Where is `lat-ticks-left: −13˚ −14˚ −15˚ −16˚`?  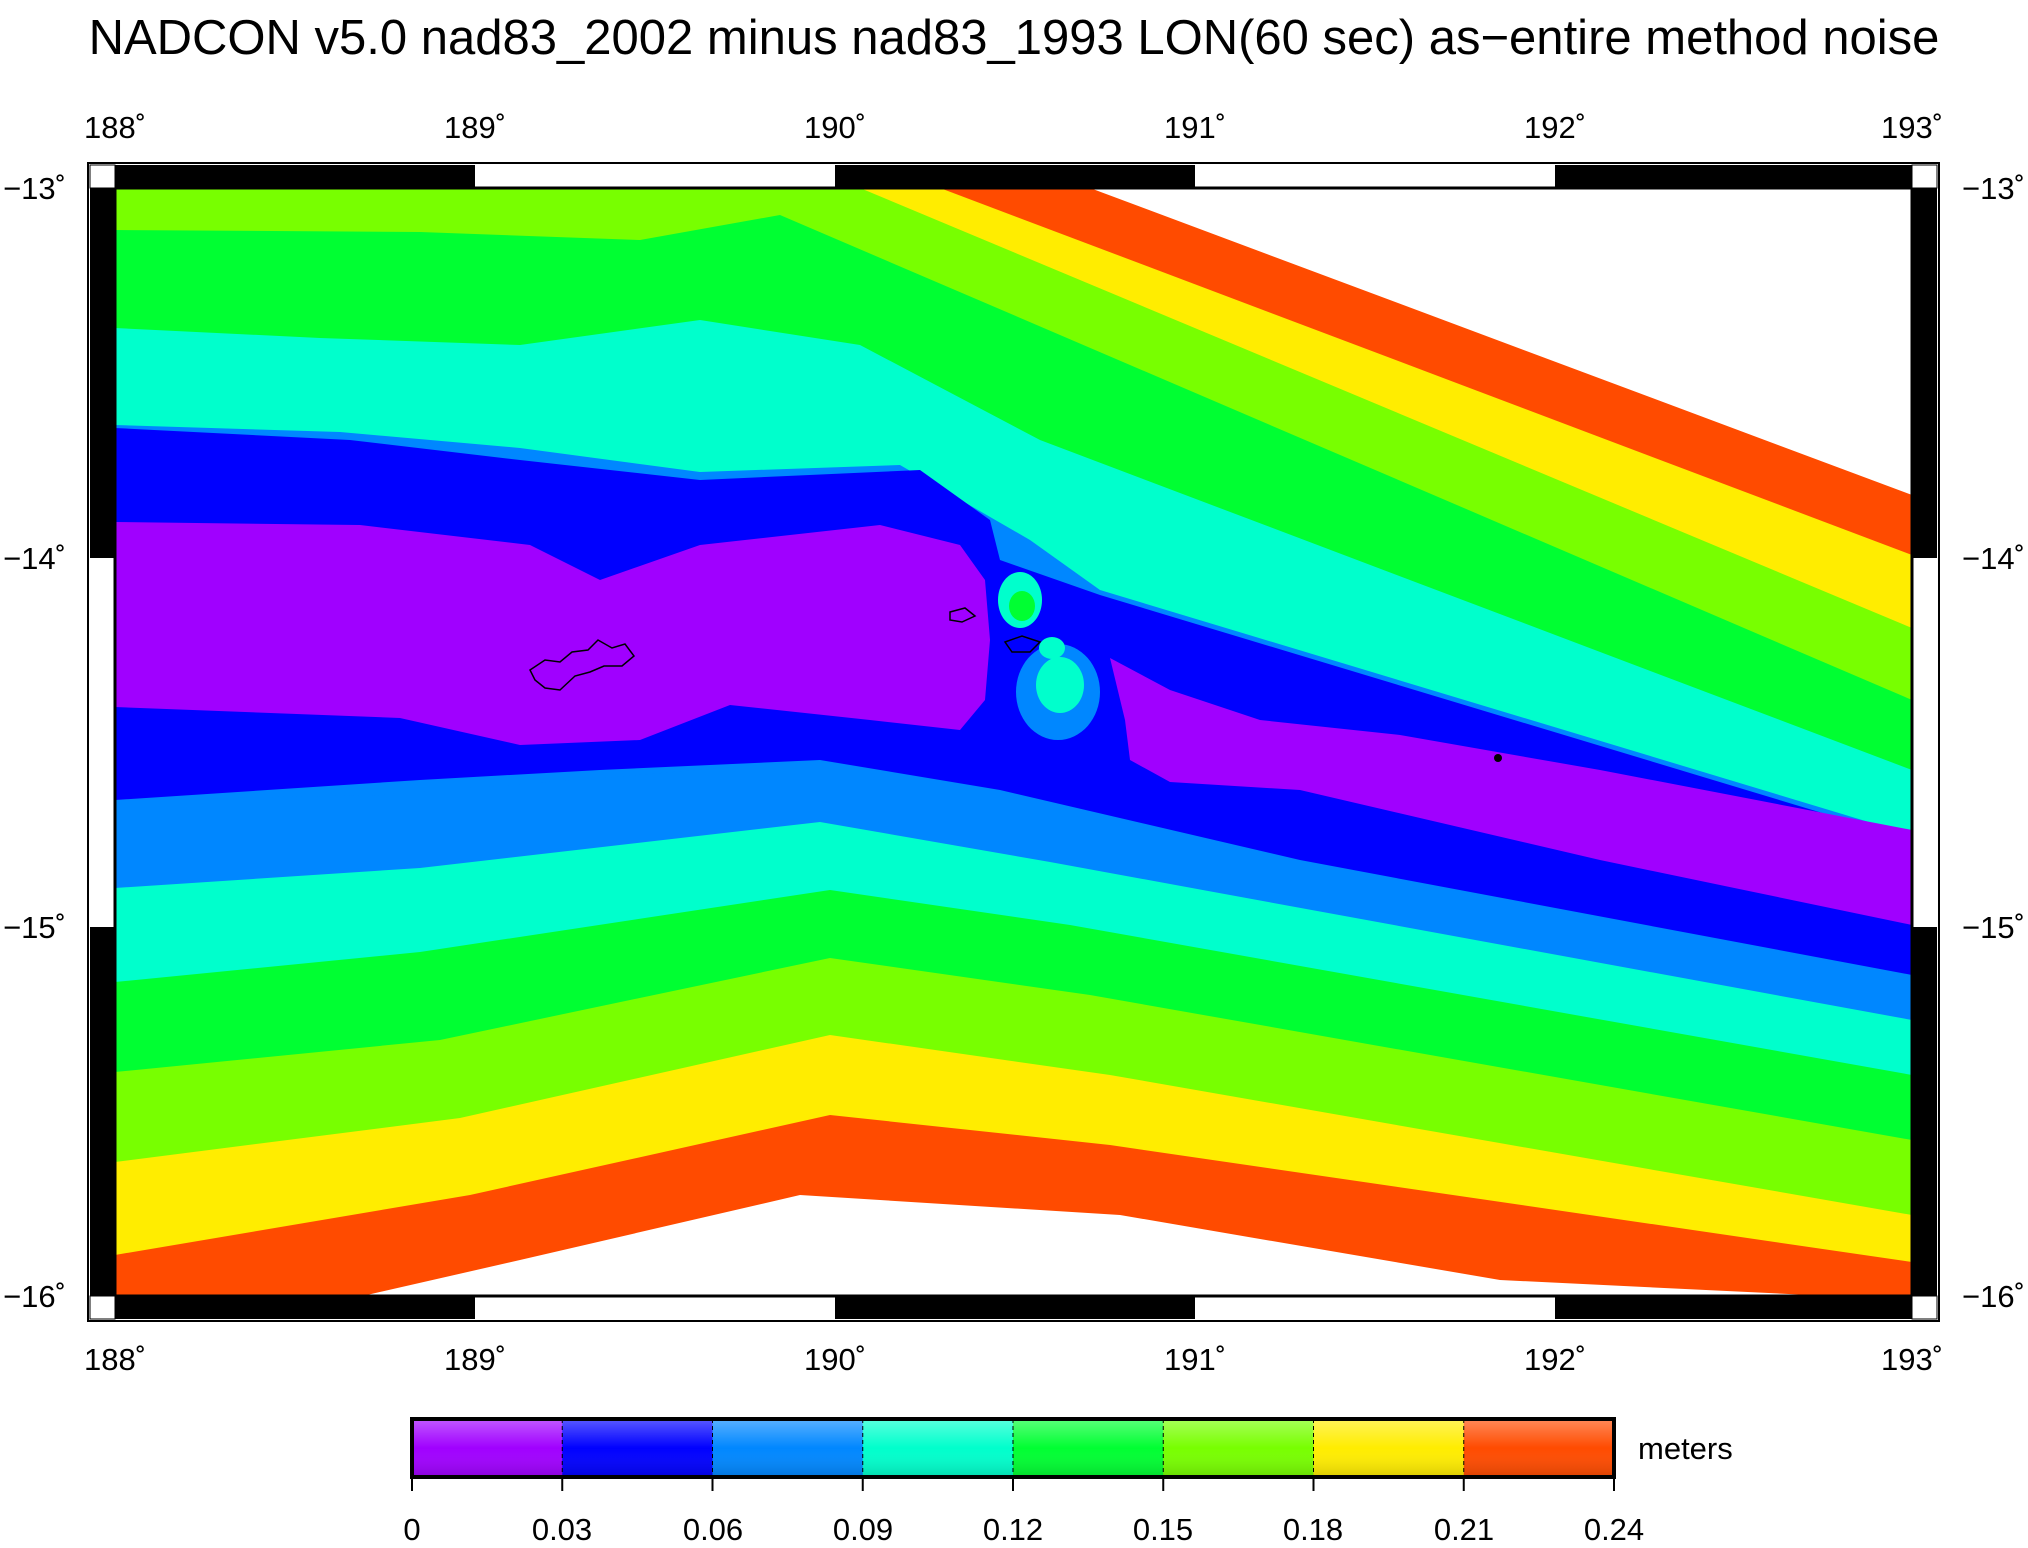
lat-ticks-left: −13˚ −14˚ −15˚ −16˚ is located at coordinates (34, 742).